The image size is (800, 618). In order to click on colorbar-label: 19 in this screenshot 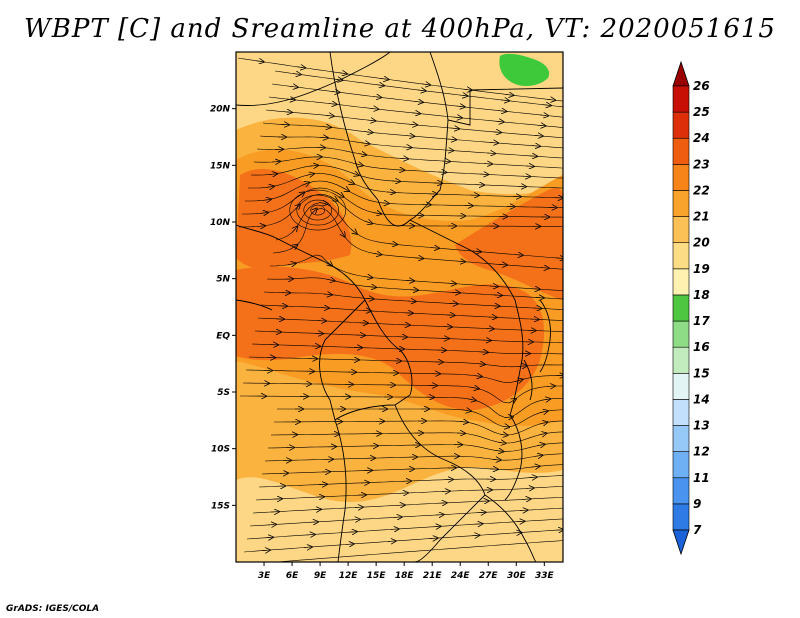, I will do `click(701, 269)`.